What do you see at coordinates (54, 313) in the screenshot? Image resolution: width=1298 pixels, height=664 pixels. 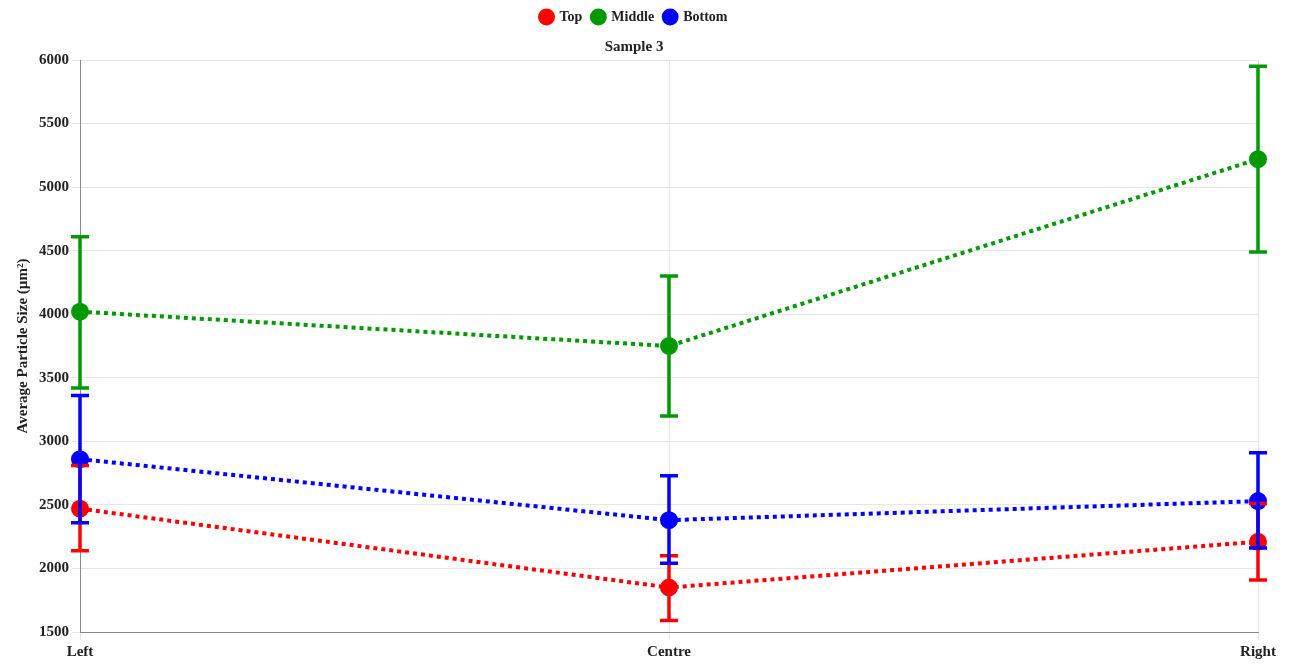 I see `y-tick-label: 4000` at bounding box center [54, 313].